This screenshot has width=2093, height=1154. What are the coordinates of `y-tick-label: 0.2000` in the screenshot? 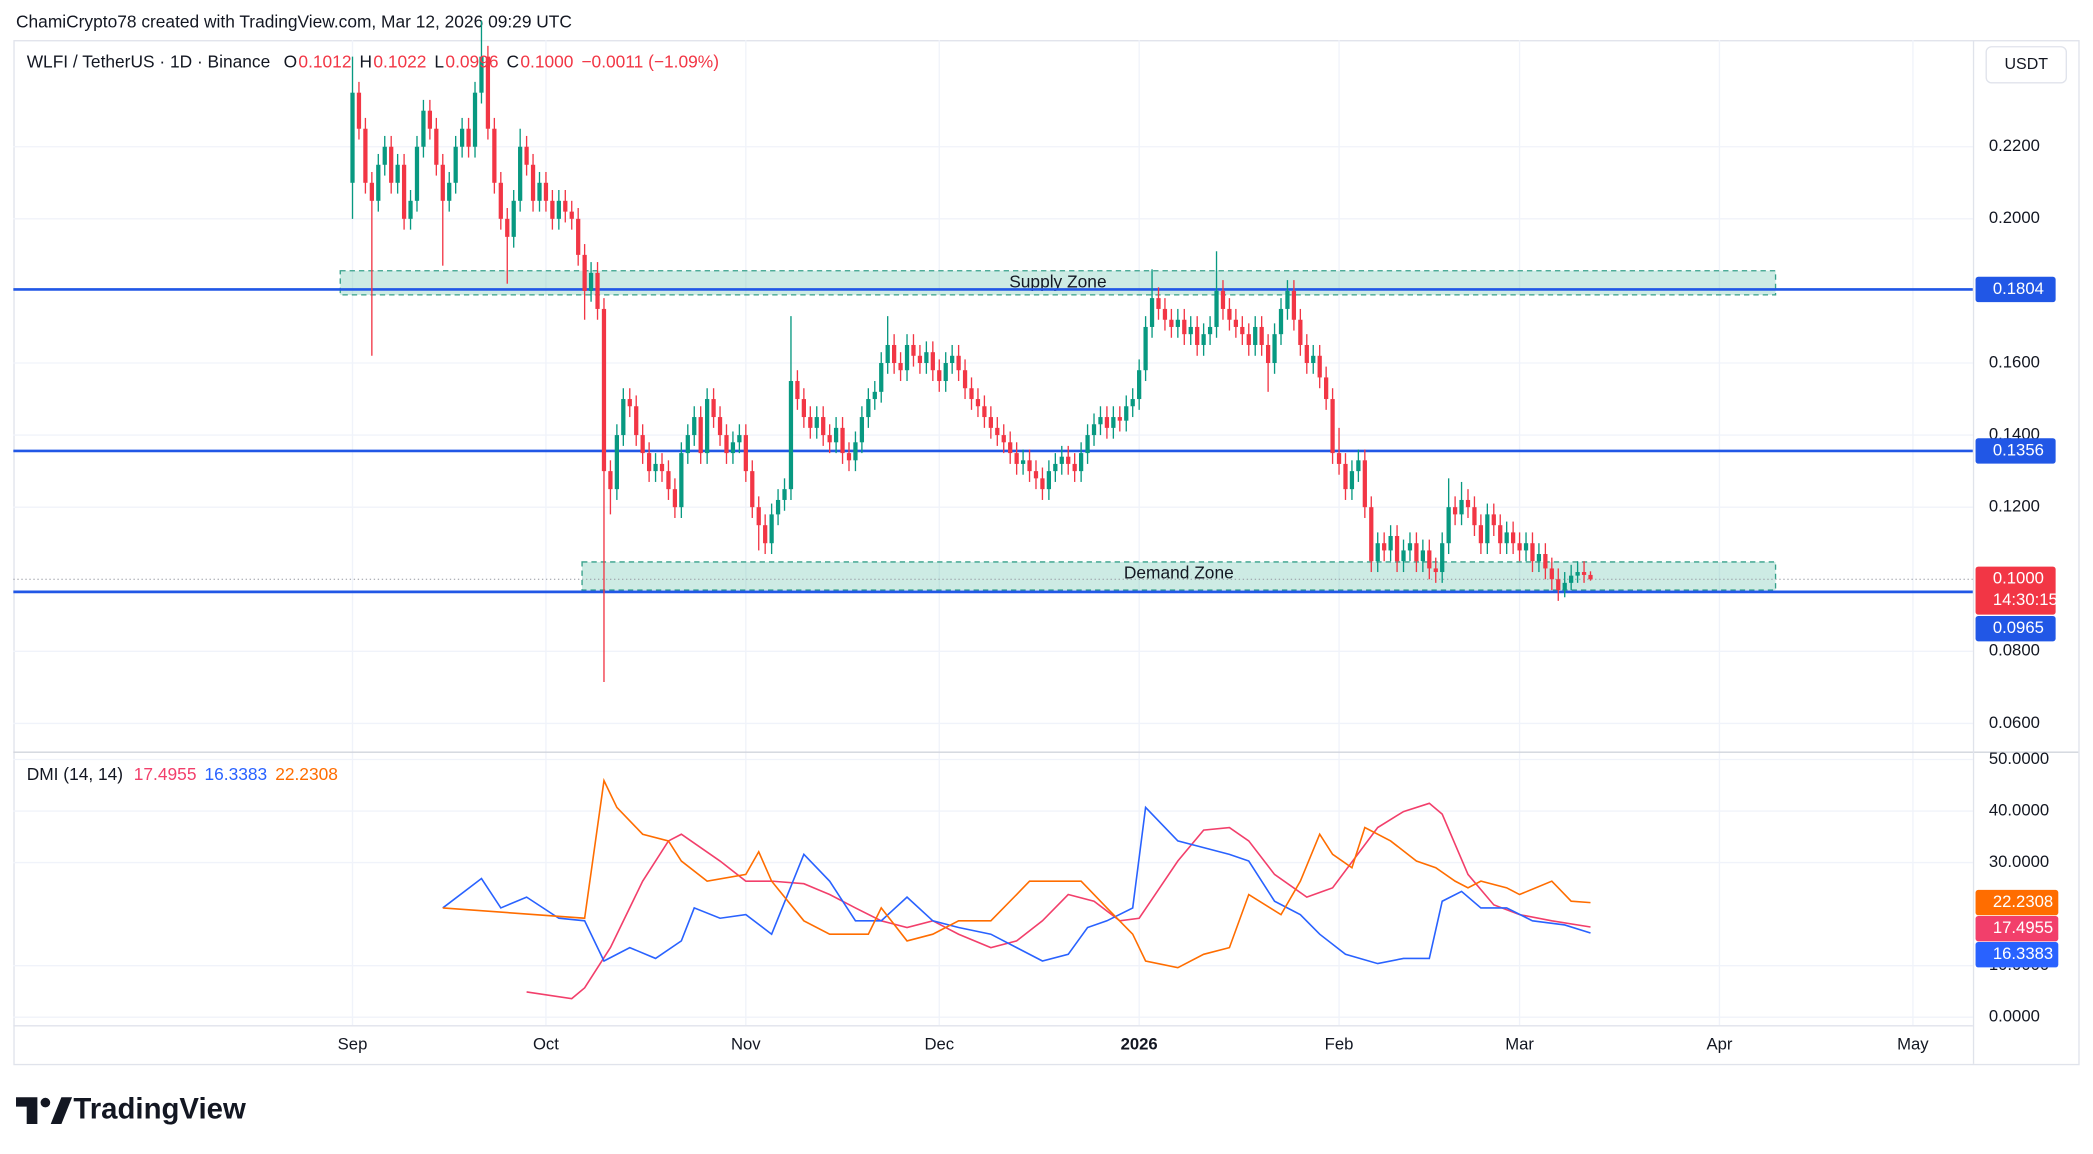 It's located at (2014, 217).